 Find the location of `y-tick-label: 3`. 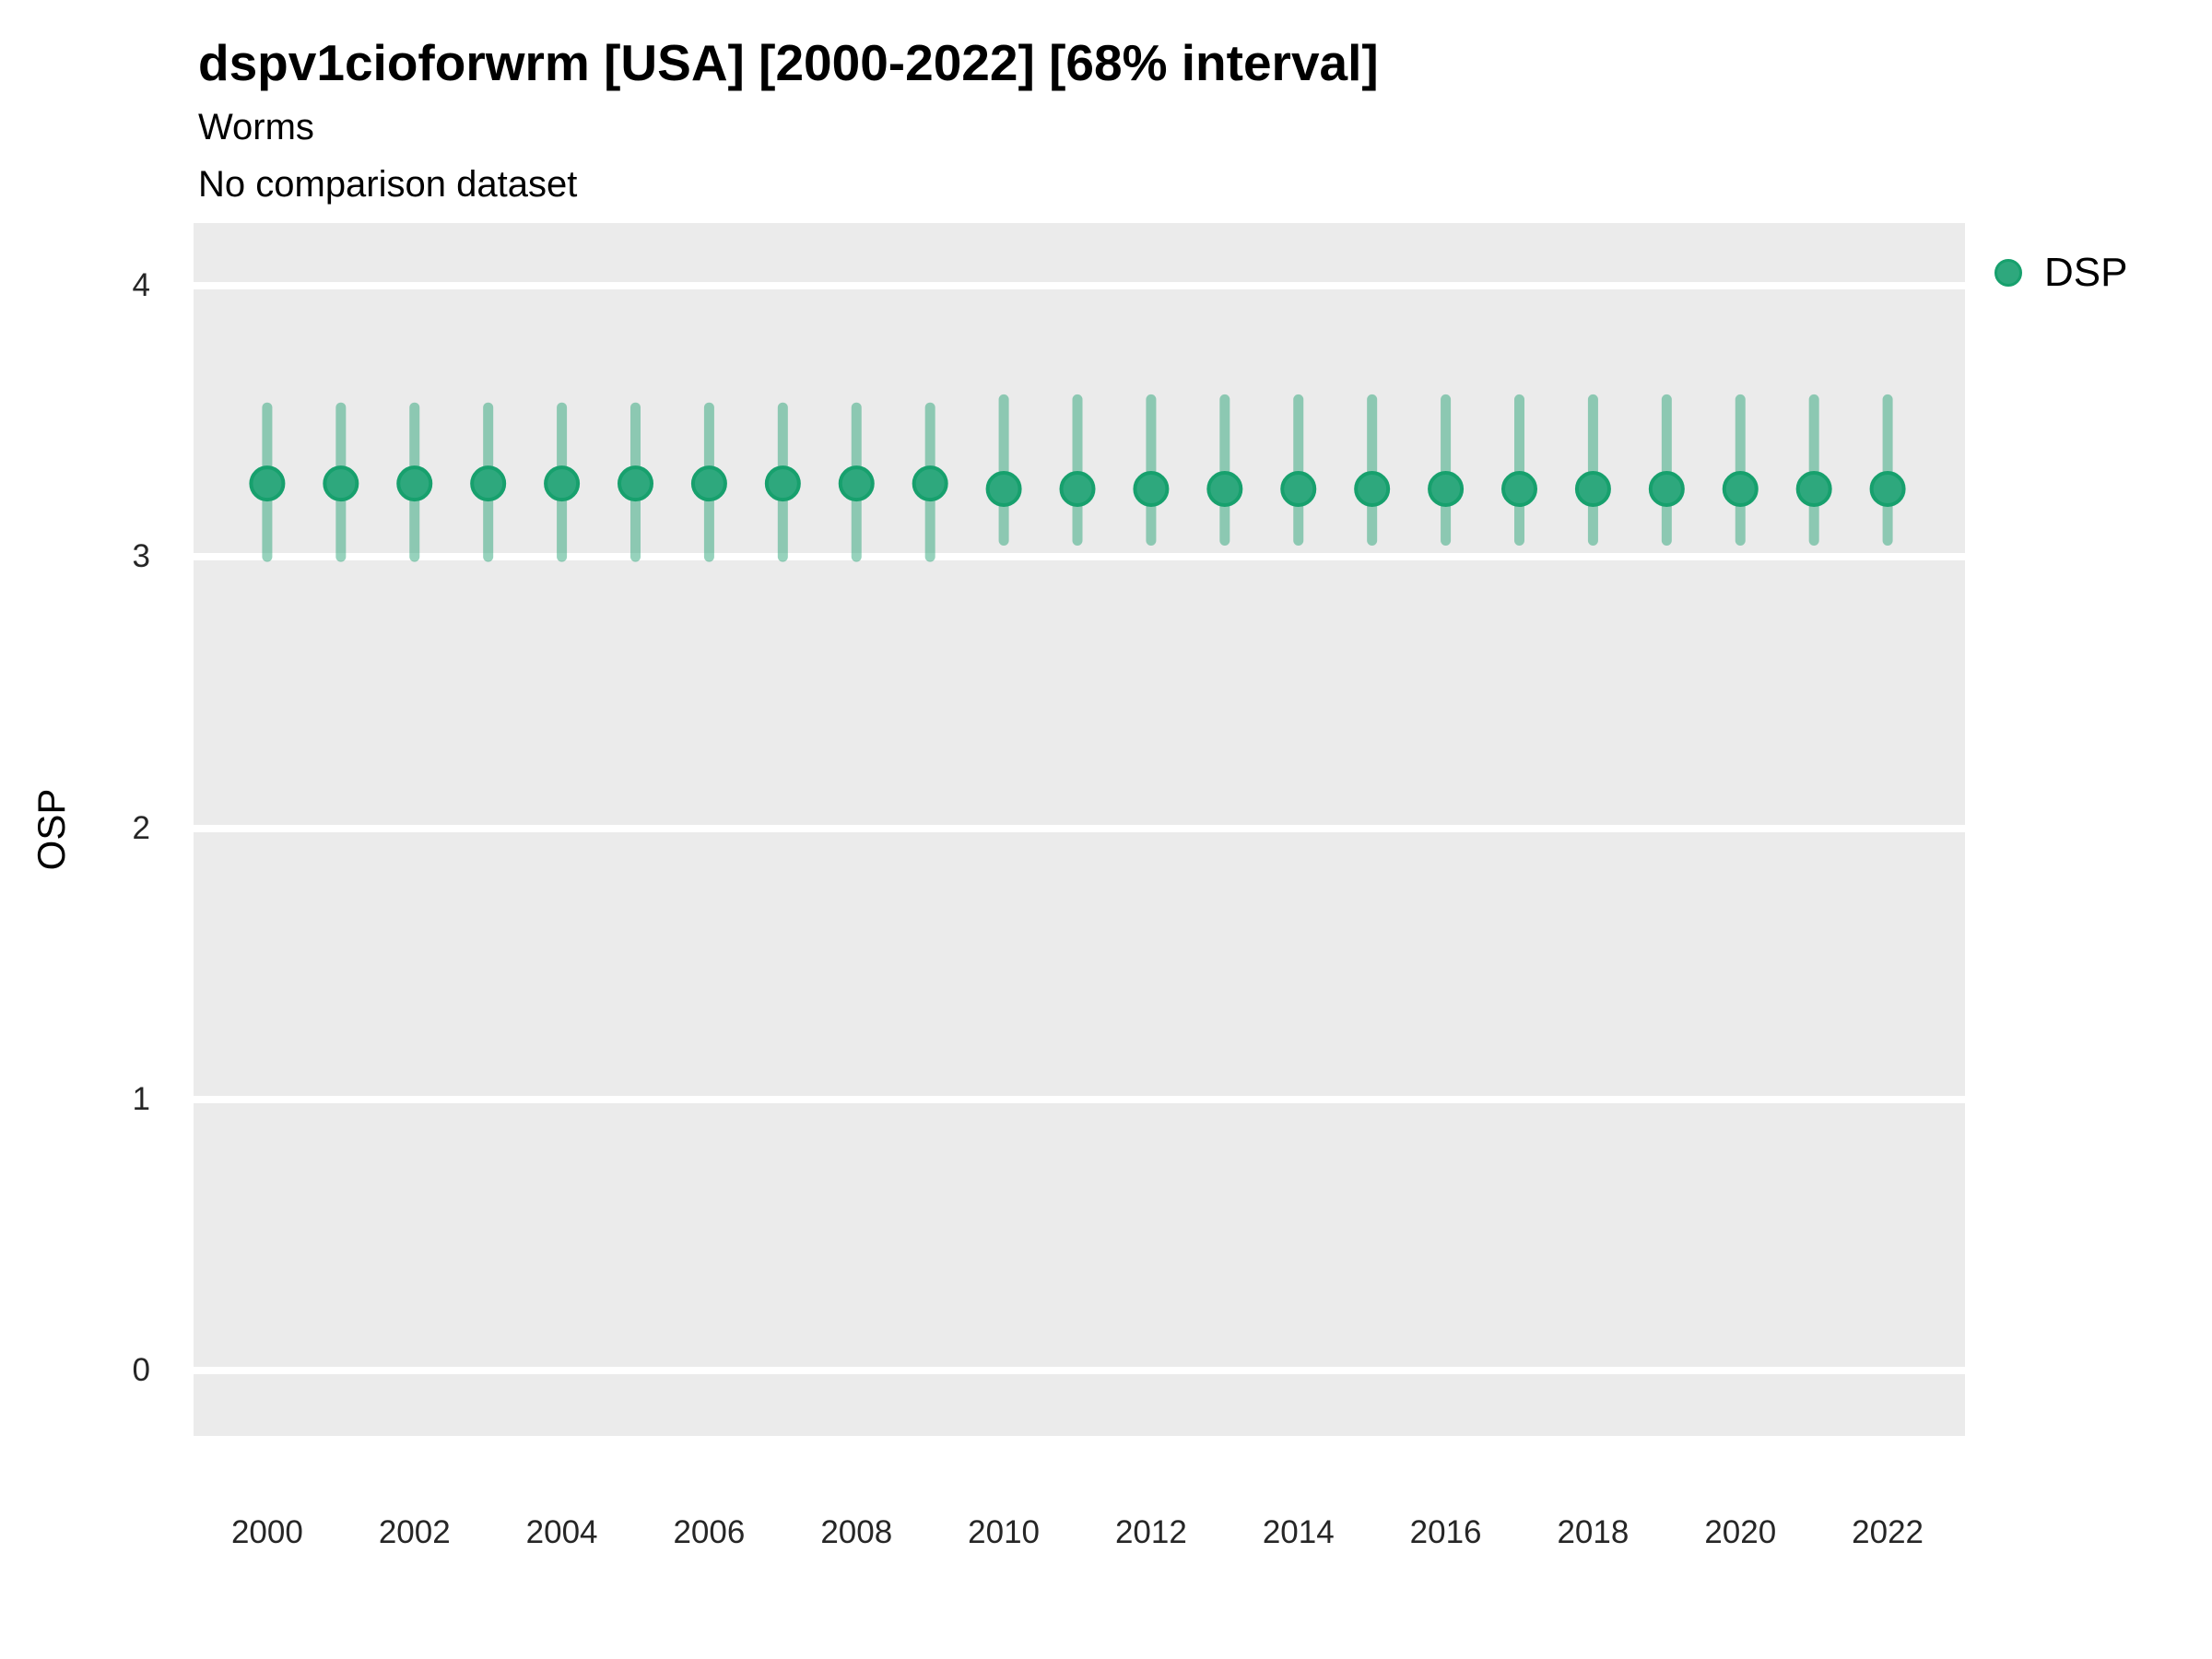

y-tick-label: 3 is located at coordinates (141, 556).